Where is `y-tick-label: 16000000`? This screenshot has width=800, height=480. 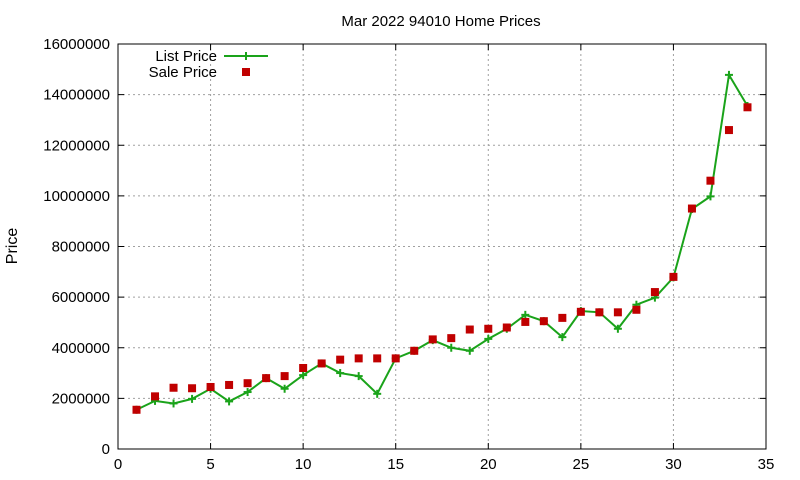
y-tick-label: 16000000 is located at coordinates (76, 44).